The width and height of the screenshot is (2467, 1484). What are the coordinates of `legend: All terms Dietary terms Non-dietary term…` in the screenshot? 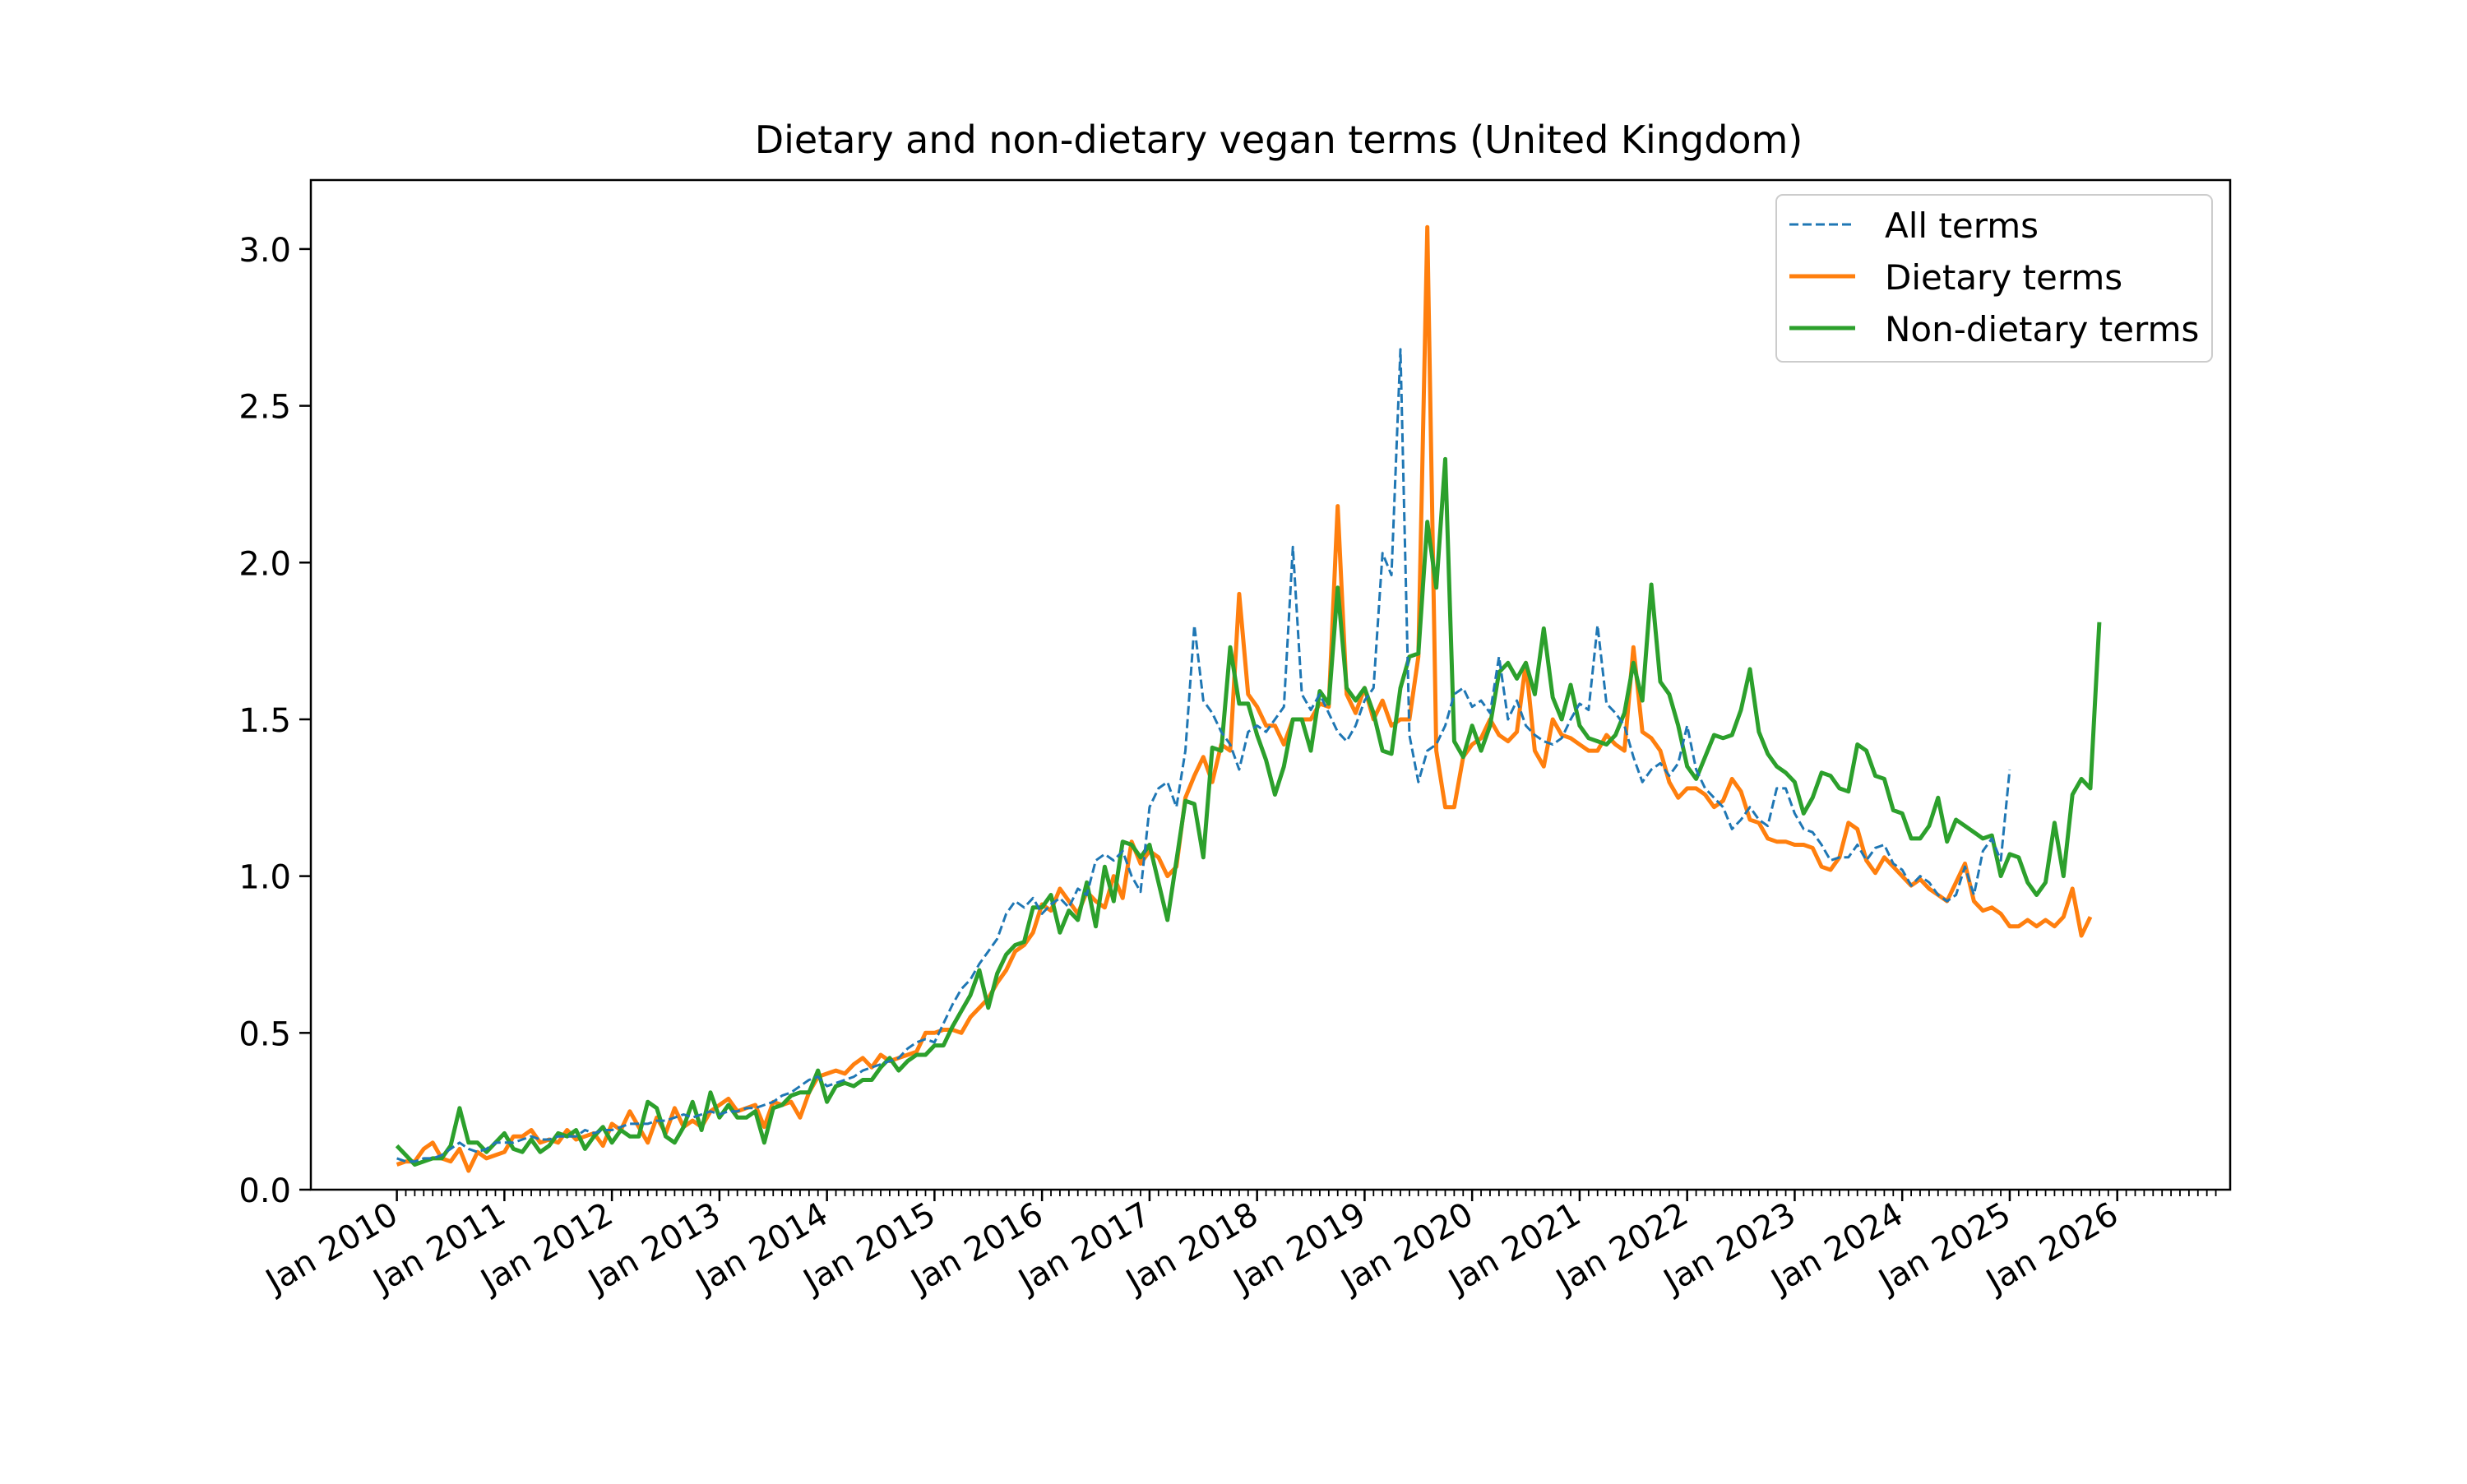 It's located at (1994, 278).